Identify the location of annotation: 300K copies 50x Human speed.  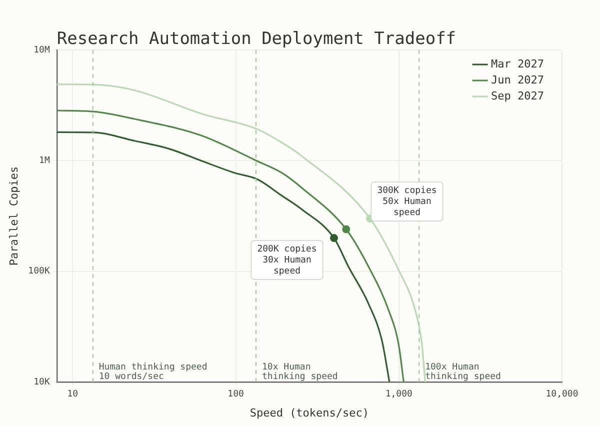
(407, 202).